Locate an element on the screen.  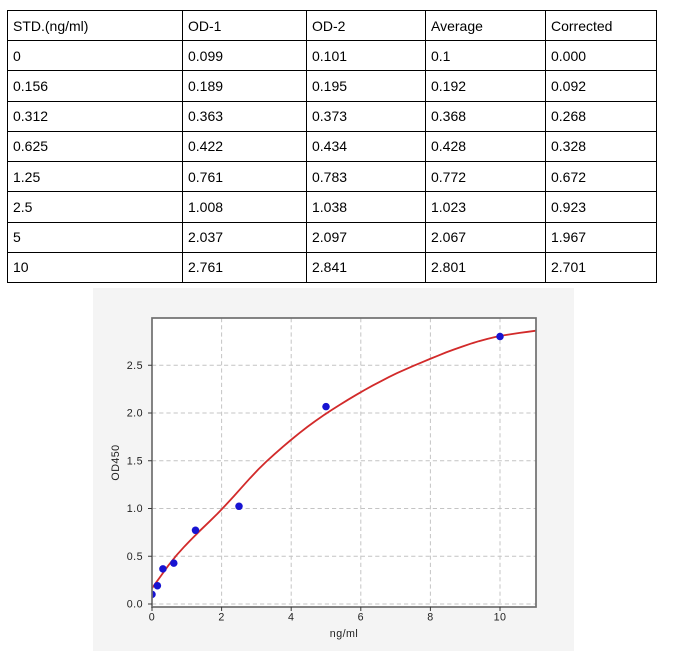
svg-text: 1.5 is located at coordinates (135, 461).